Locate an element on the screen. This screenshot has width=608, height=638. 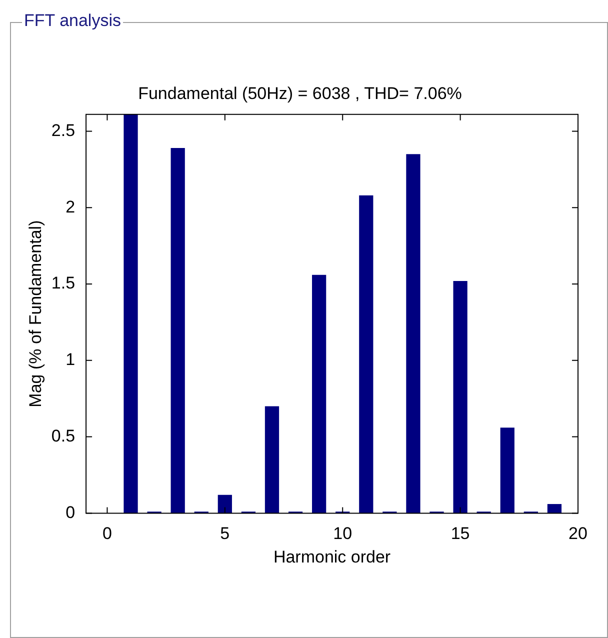
y-axis-title: Mag (% of Fundamental) is located at coordinates (35, 314).